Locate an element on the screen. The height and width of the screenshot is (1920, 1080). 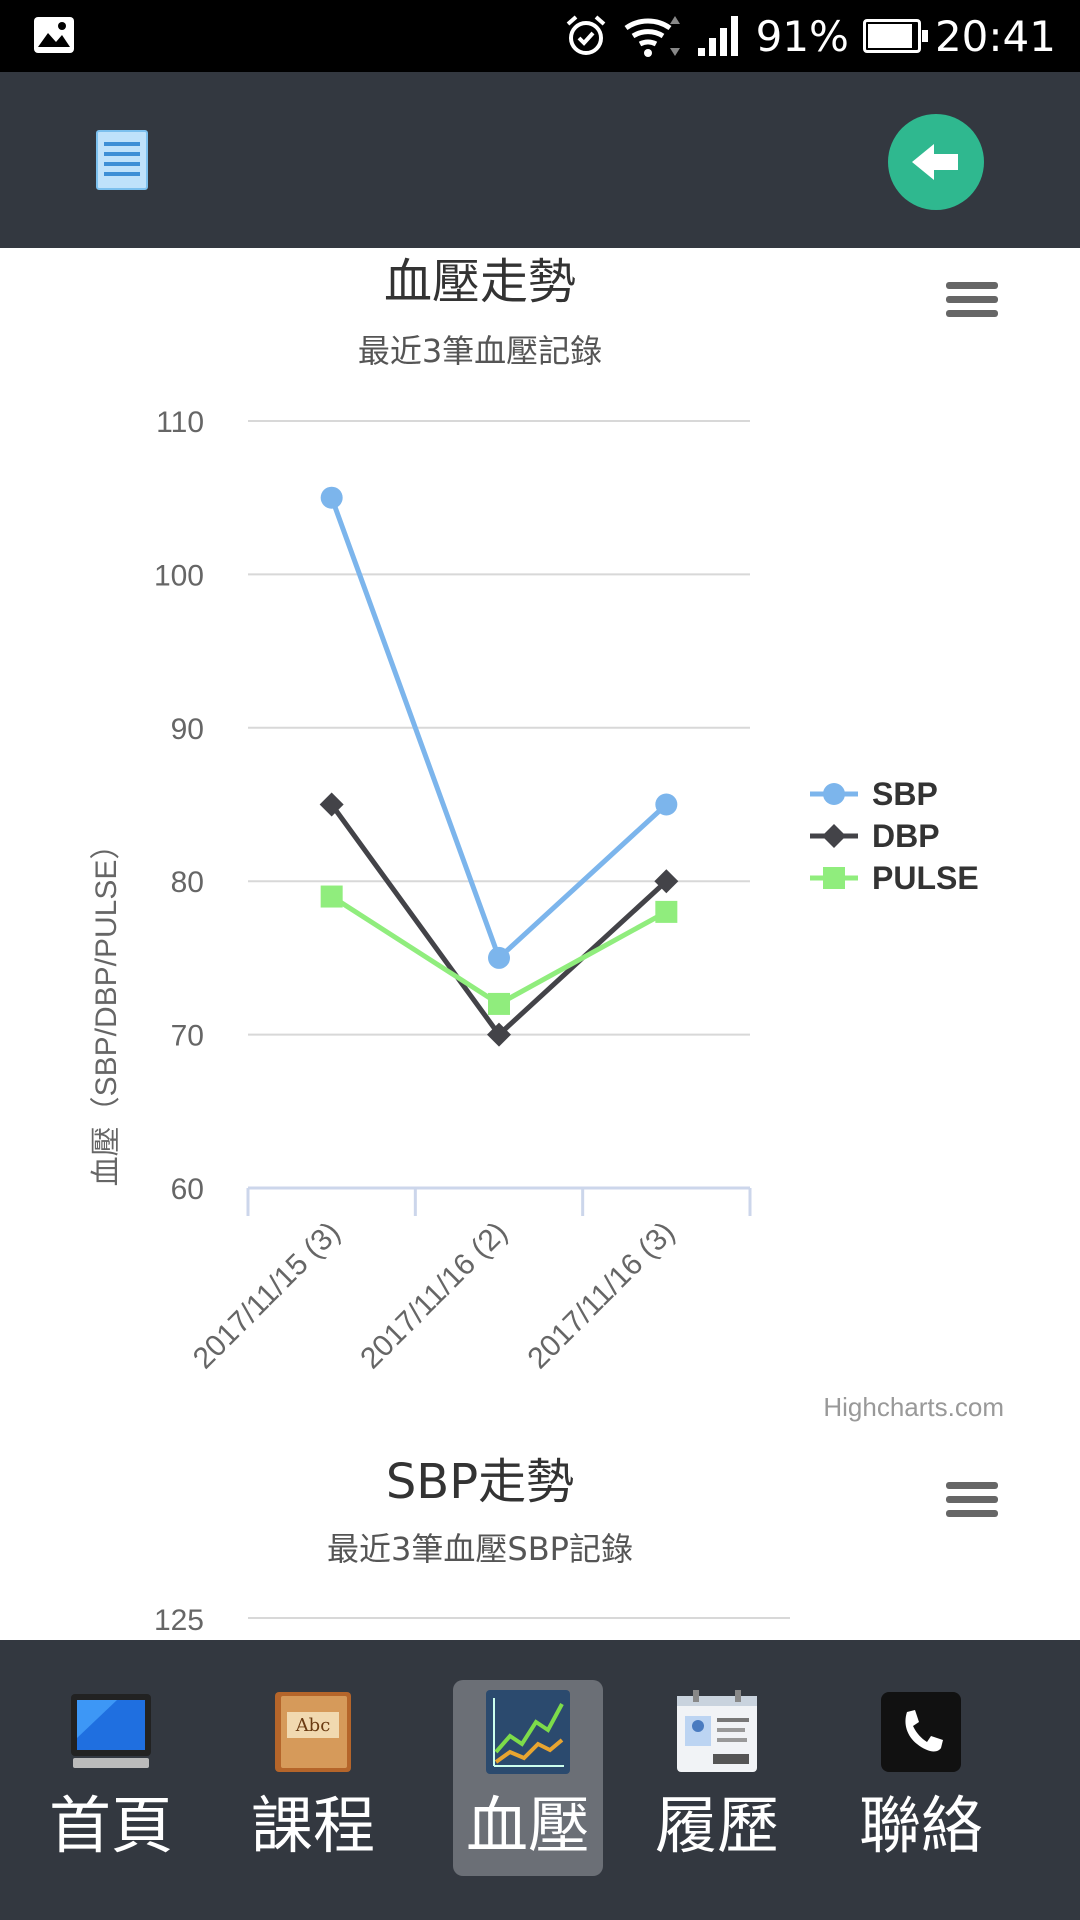
nav-label: 血壓 is located at coordinates (527, 1825).